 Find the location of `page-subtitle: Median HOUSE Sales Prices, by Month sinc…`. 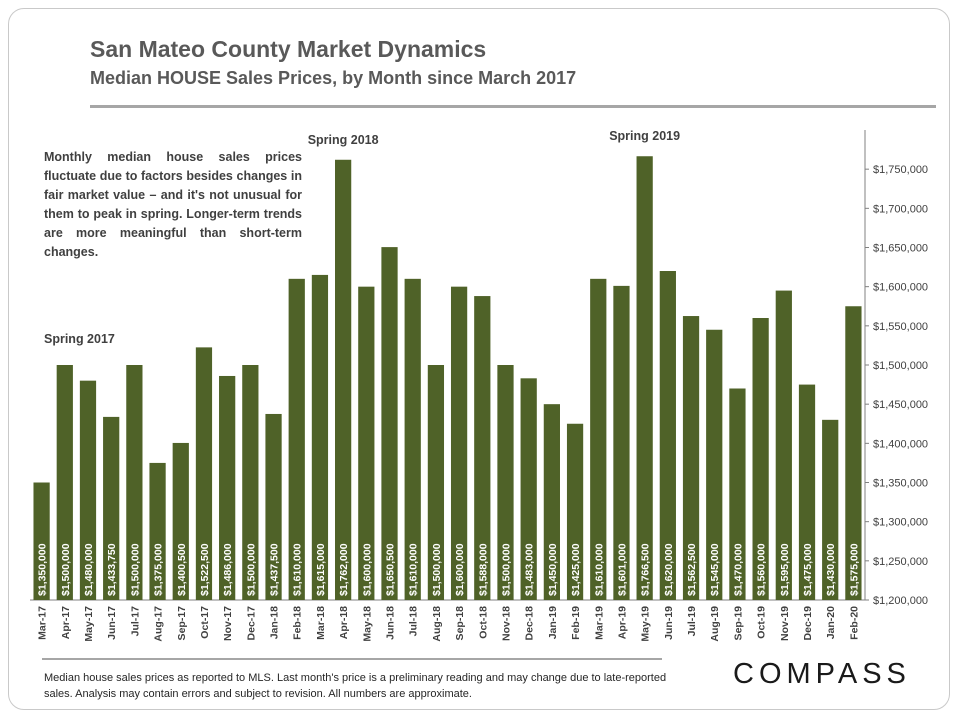

page-subtitle: Median HOUSE Sales Prices, by Month sinc… is located at coordinates (333, 78).